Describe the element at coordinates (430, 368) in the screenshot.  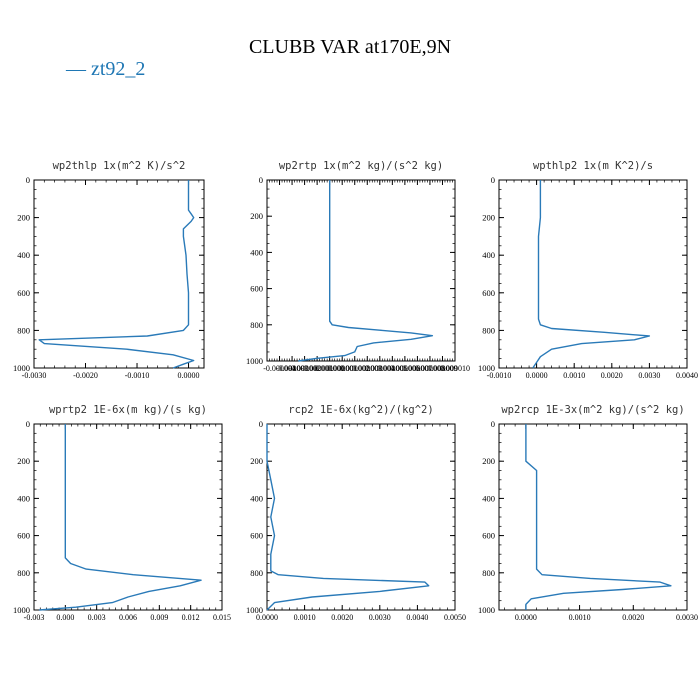
I see `x-tick-label: 0.000008` at that location.